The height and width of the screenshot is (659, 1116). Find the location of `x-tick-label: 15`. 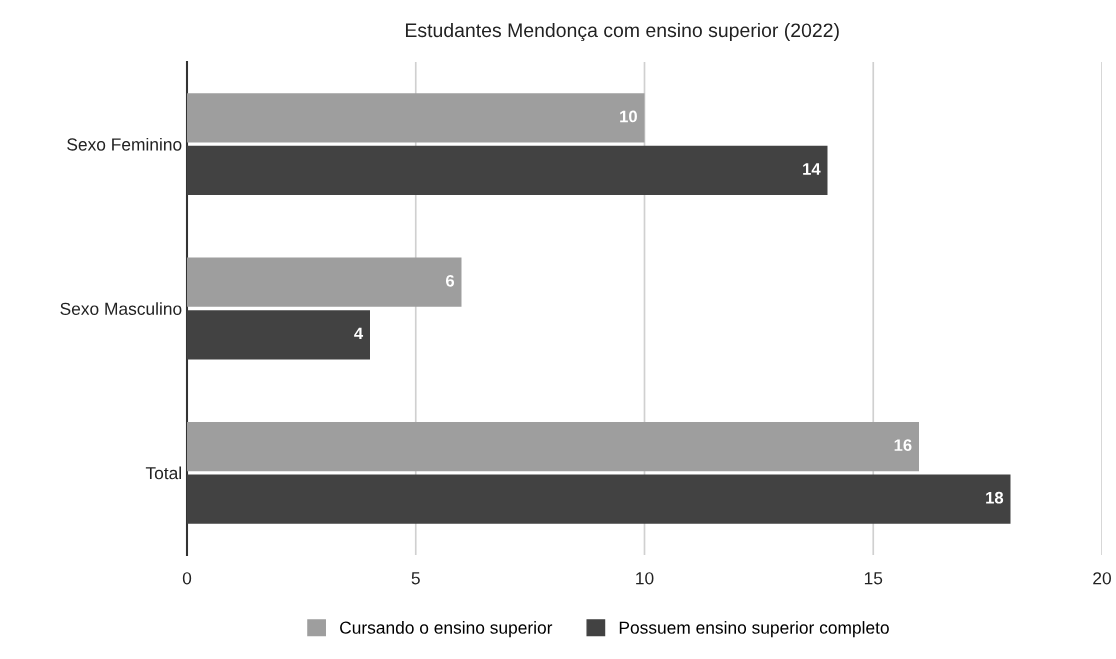

x-tick-label: 15 is located at coordinates (873, 578).